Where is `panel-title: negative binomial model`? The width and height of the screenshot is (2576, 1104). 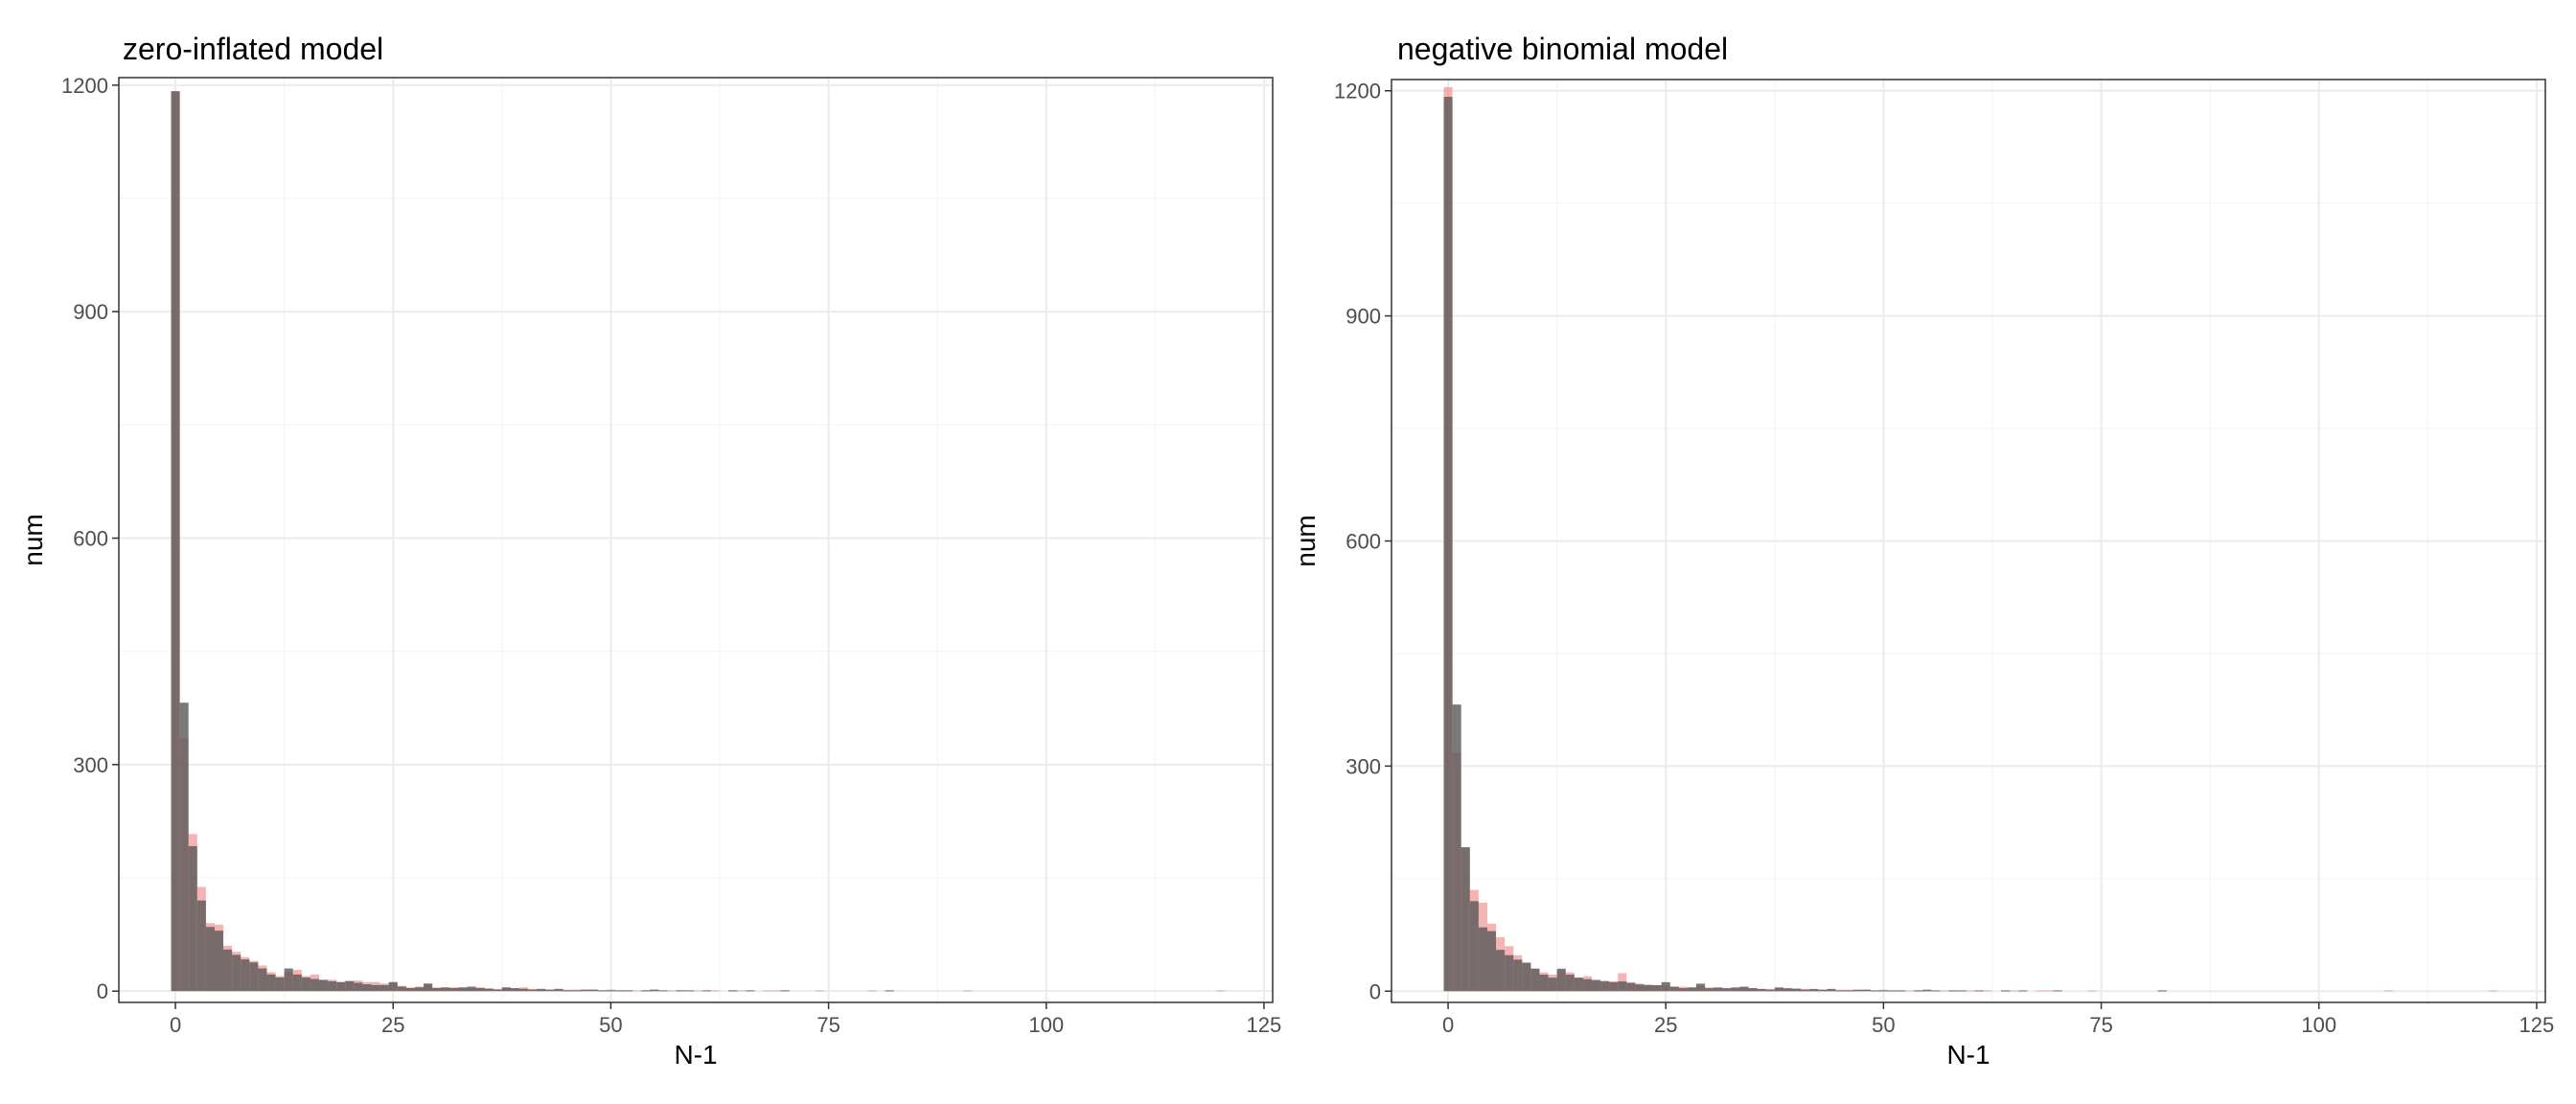 panel-title: negative binomial model is located at coordinates (1562, 49).